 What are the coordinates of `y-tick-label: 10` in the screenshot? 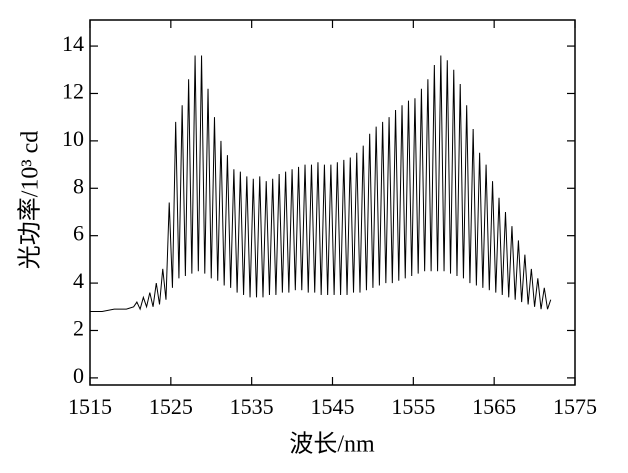 It's located at (73, 138).